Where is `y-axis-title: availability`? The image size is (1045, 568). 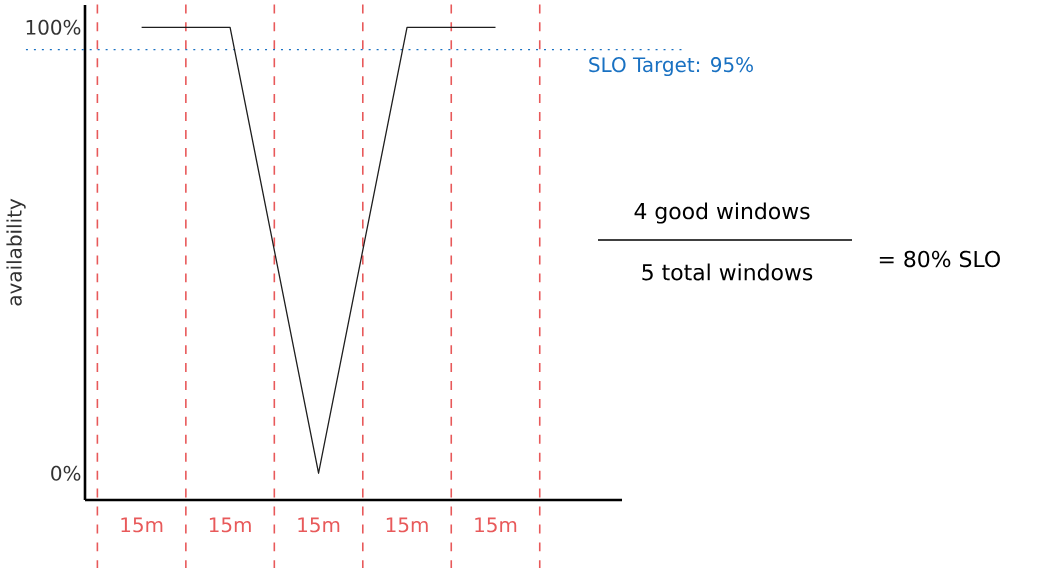 y-axis-title: availability is located at coordinates (16, 252).